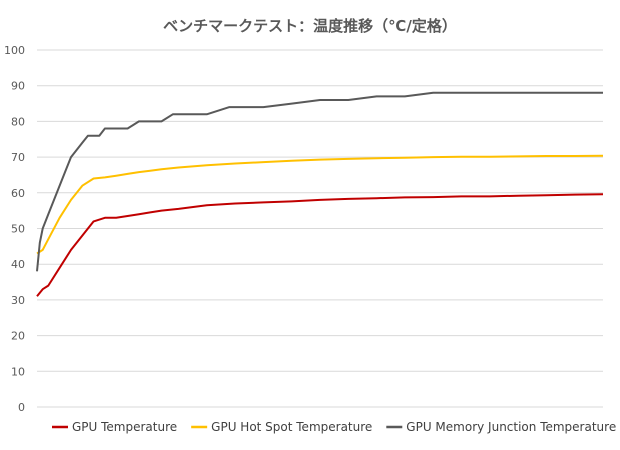 Image resolution: width=620 pixels, height=450 pixels. What do you see at coordinates (14, 50) in the screenshot?
I see `y-tick-label: 100` at bounding box center [14, 50].